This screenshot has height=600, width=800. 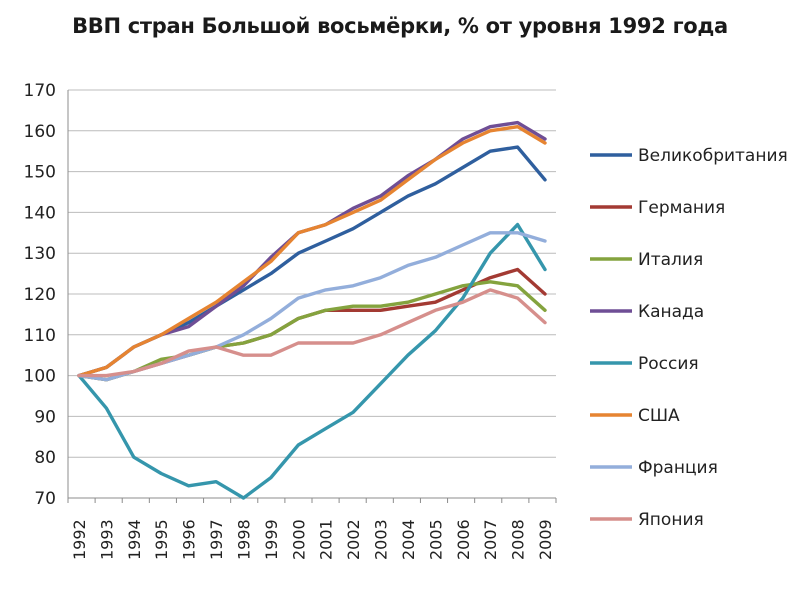 I want to click on x-tick-label: 2005, so click(x=435, y=539).